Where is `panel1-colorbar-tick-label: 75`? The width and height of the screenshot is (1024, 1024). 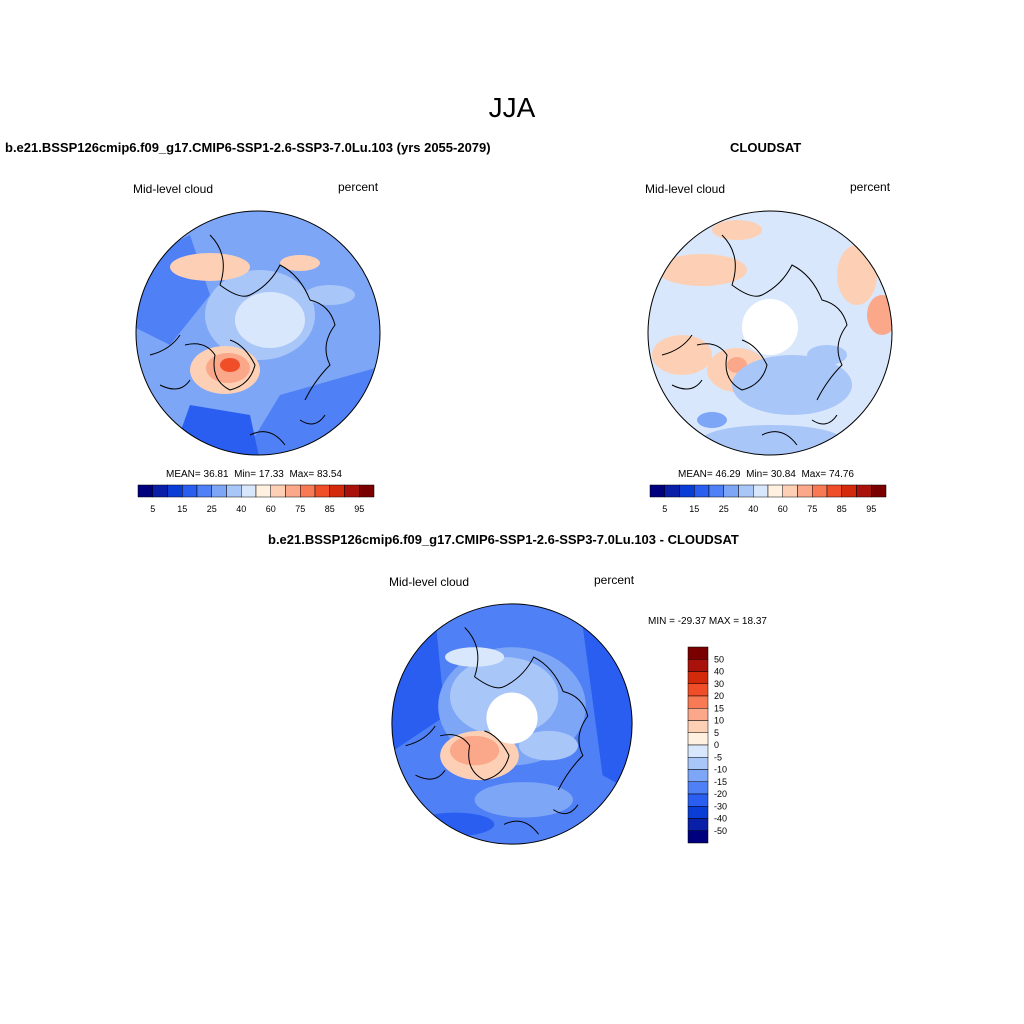 panel1-colorbar-tick-label: 75 is located at coordinates (300, 509).